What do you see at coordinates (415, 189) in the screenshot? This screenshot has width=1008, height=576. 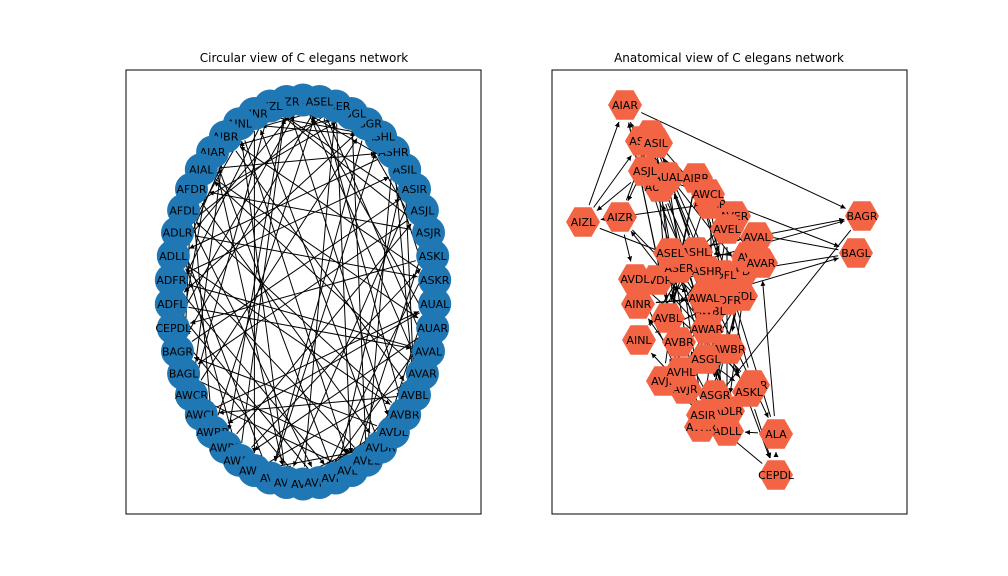 I see `circular-view-node-label: ASIR` at bounding box center [415, 189].